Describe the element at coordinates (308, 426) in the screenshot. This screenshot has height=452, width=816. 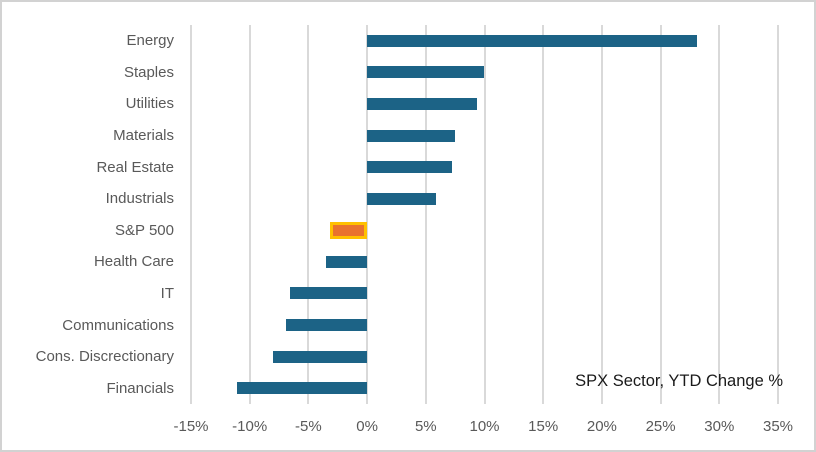
I see `x-axis-tick-label: -5%` at that location.